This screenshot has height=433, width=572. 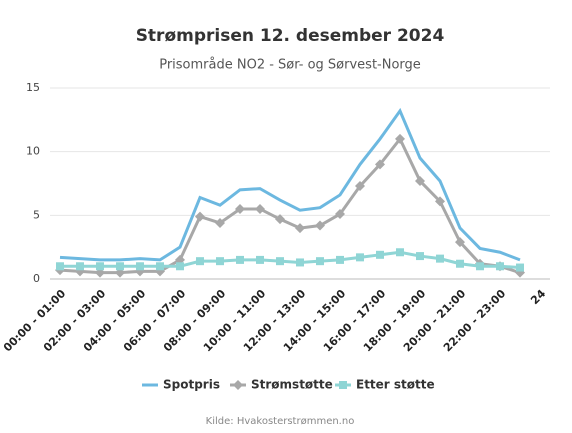 What do you see at coordinates (33, 151) in the screenshot?
I see `y-tick-label: 10` at bounding box center [33, 151].